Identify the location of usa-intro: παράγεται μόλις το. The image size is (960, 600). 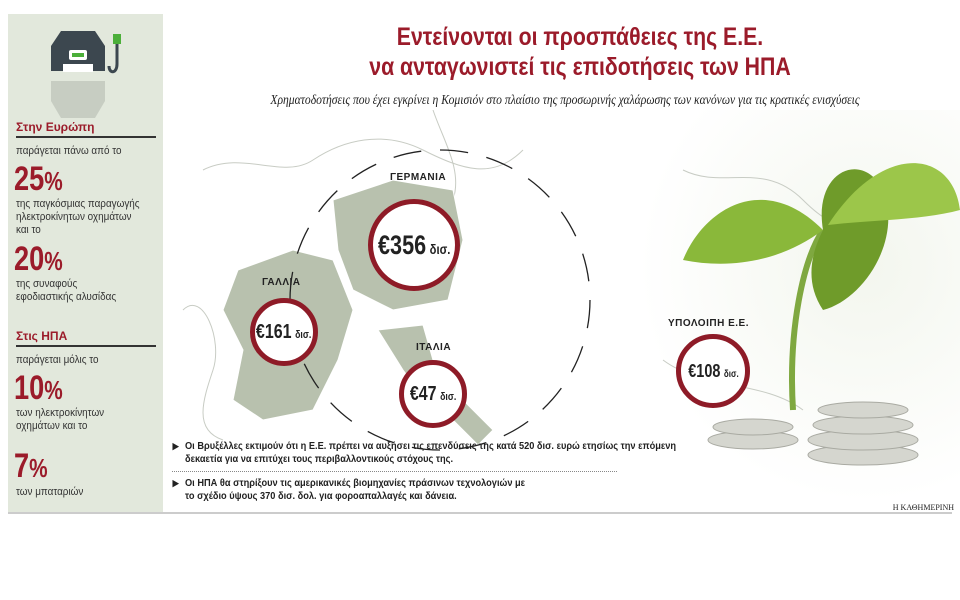
(57, 360).